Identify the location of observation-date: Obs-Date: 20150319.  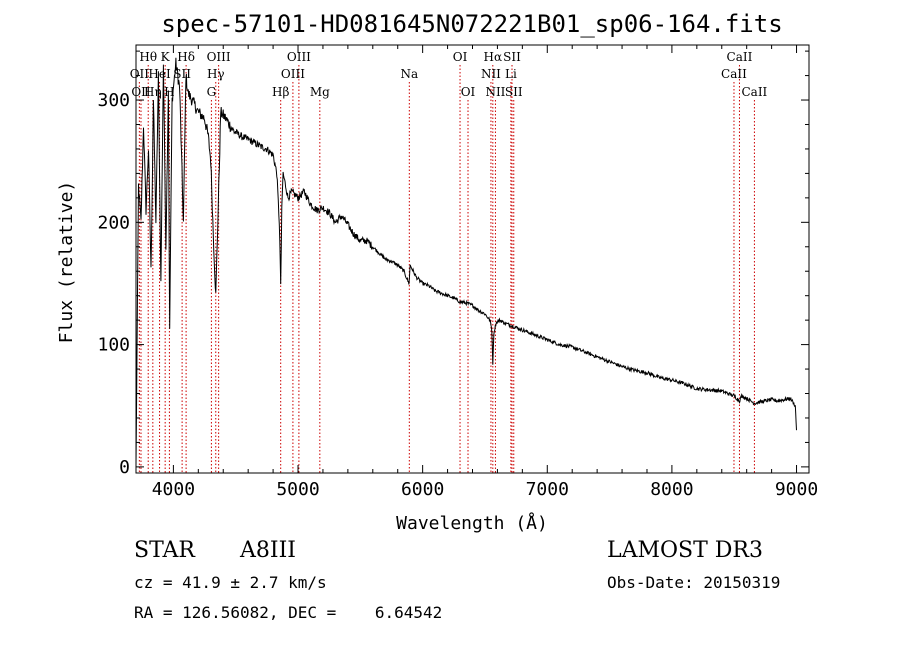
(694, 582).